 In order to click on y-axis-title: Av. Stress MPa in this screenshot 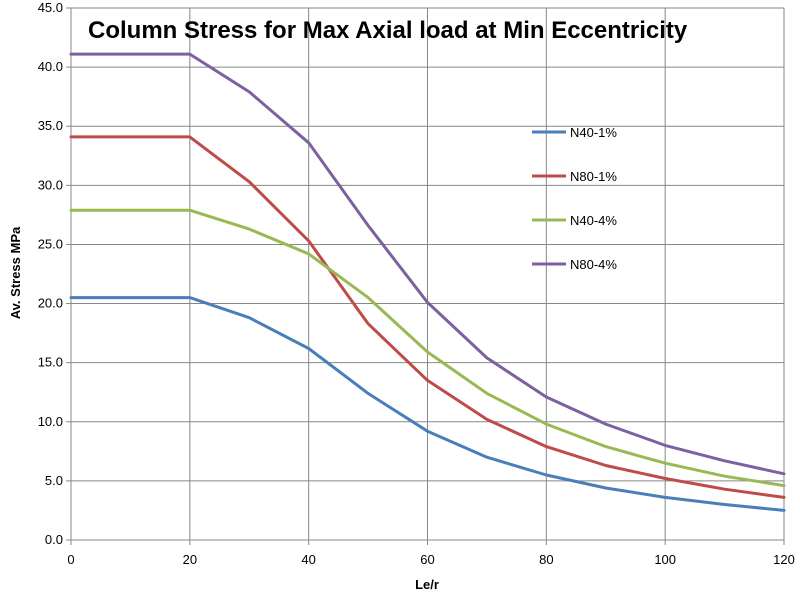, I will do `click(15, 272)`.